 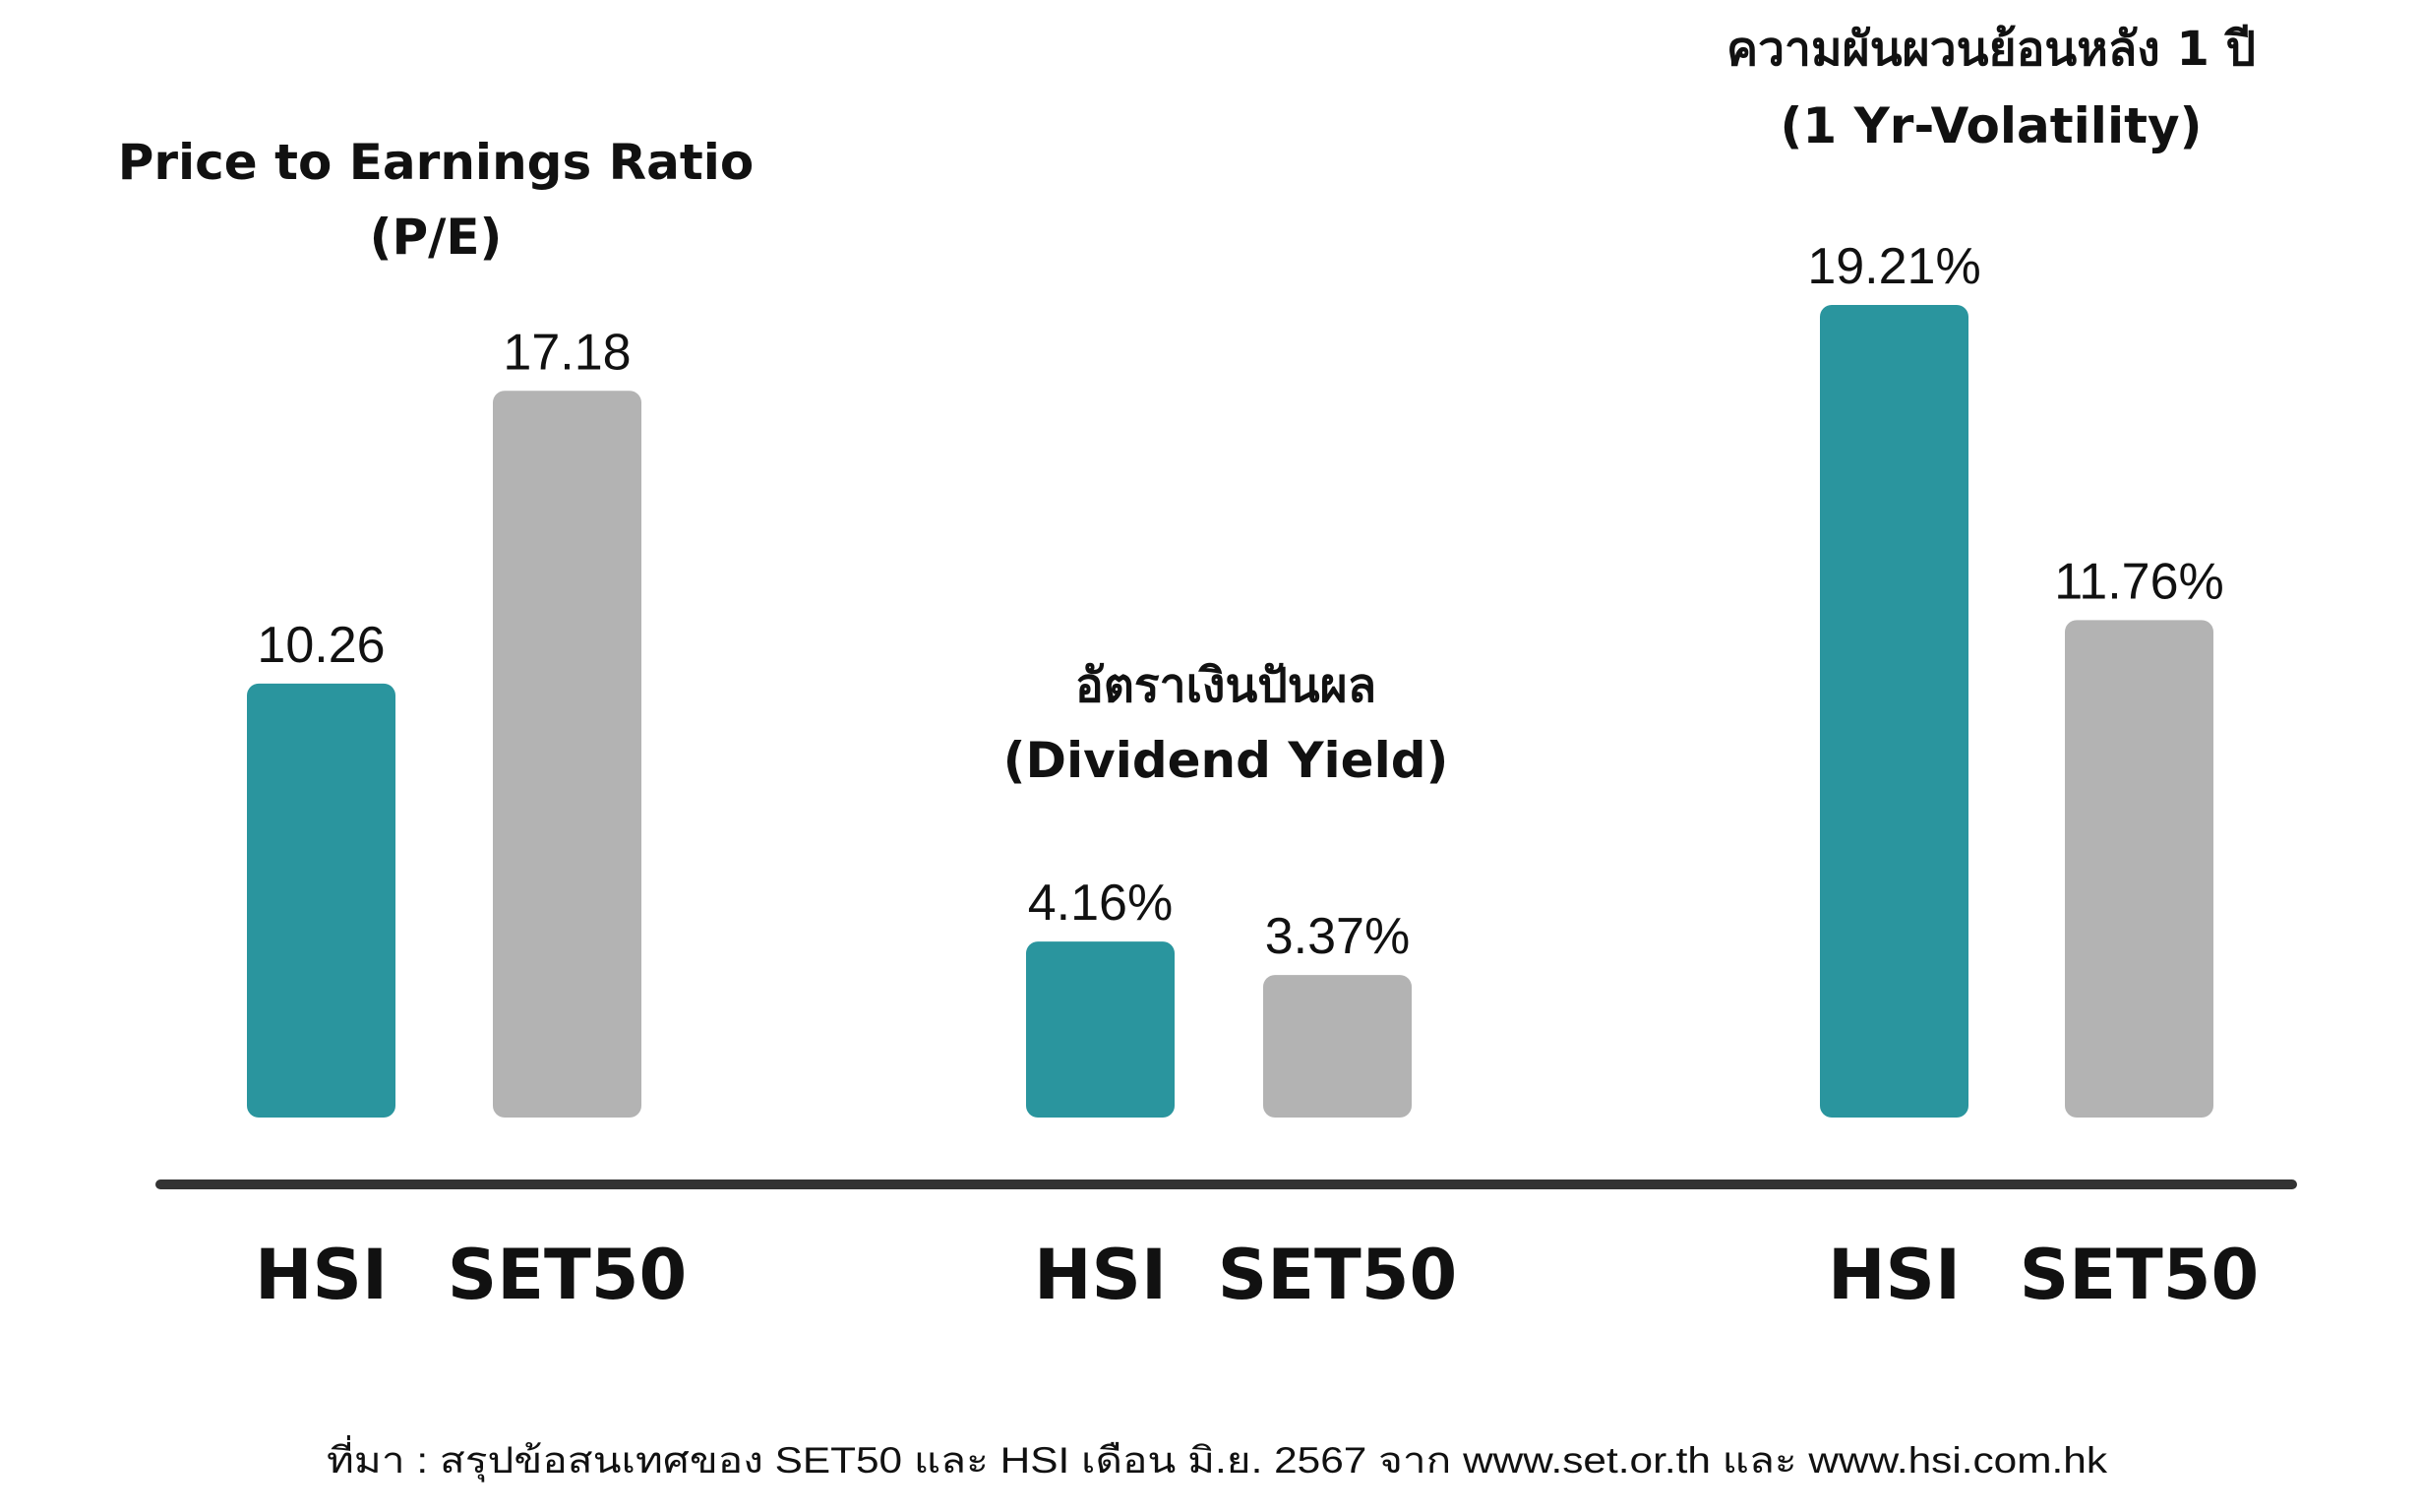 I want to click on chart-subtitle-dividend: (Dividend Yield), so click(x=1226, y=761).